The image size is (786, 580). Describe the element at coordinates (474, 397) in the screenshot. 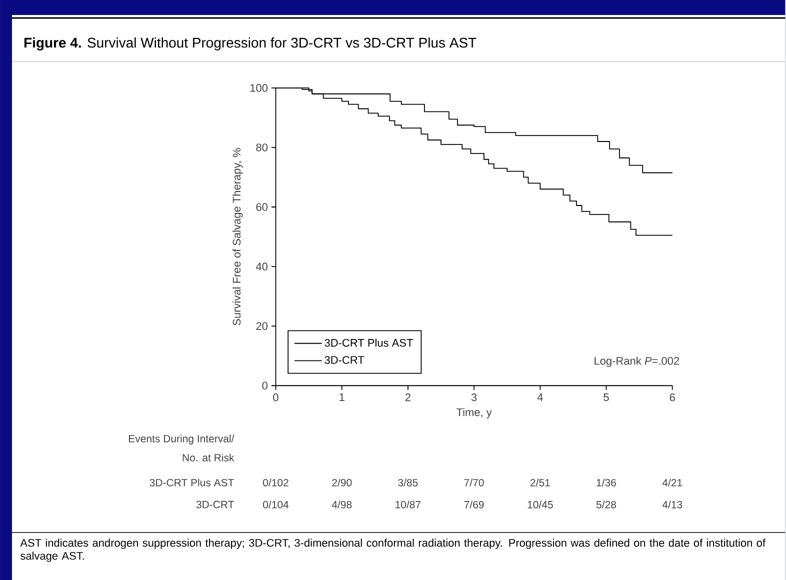

I see `x-tick-label: 3` at that location.